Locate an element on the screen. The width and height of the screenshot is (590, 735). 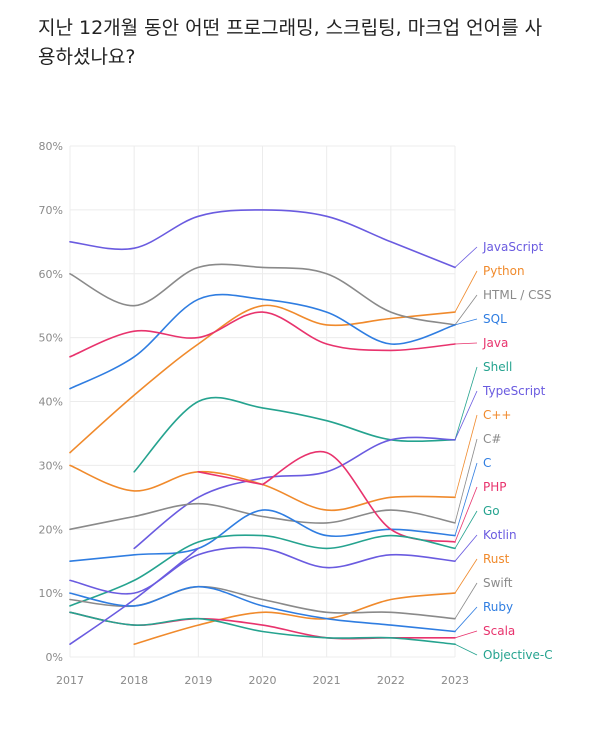
x-tick-label: 2020 is located at coordinates (263, 680).